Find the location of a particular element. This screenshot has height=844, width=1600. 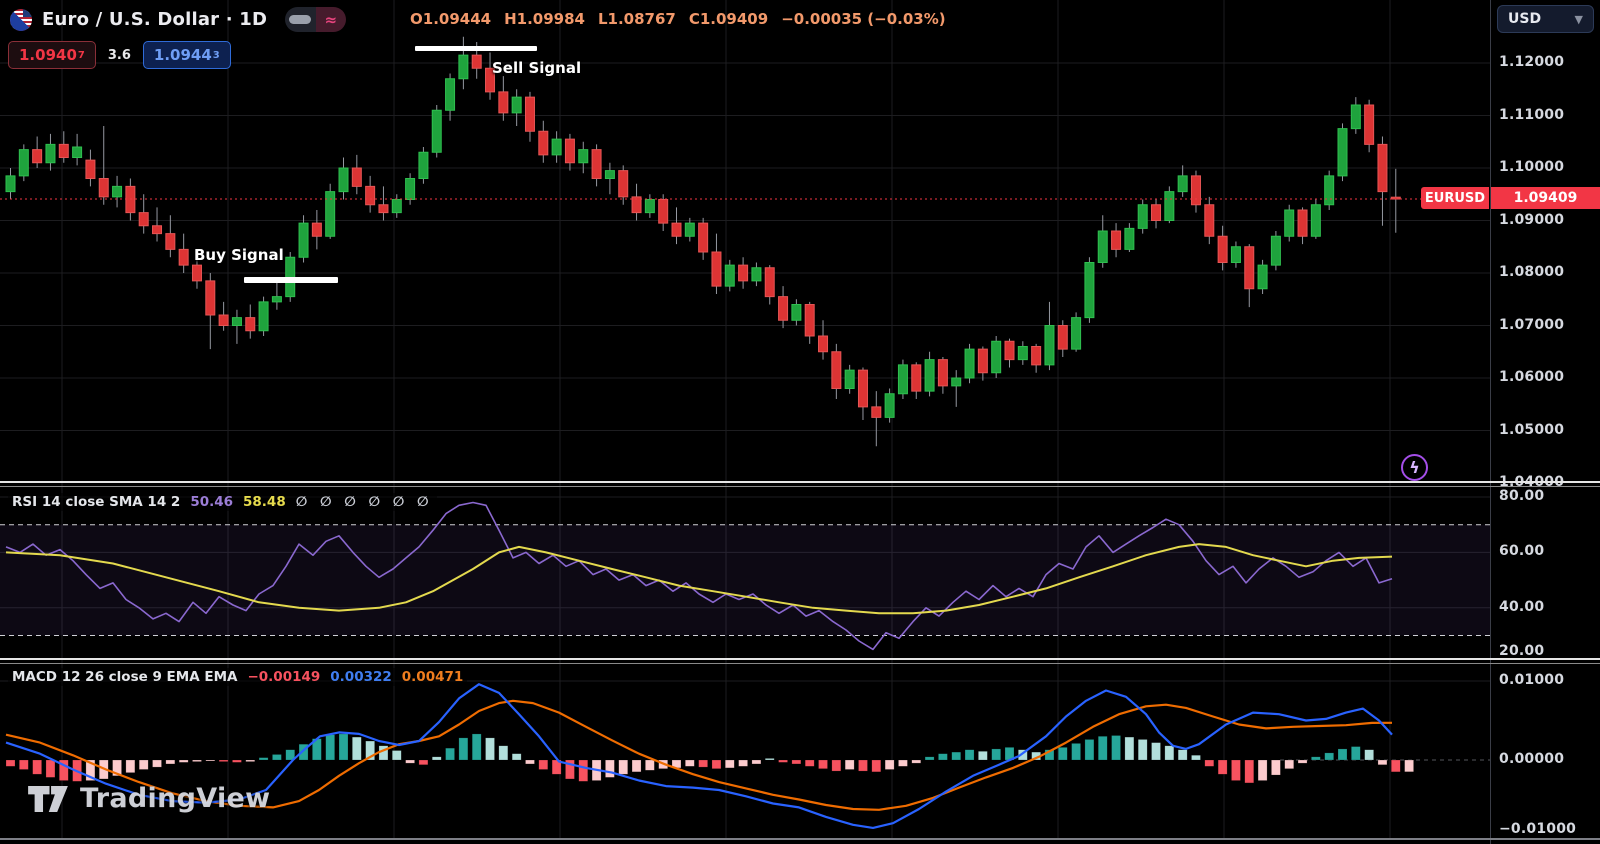

buy-signal-bar is located at coordinates (291, 280).